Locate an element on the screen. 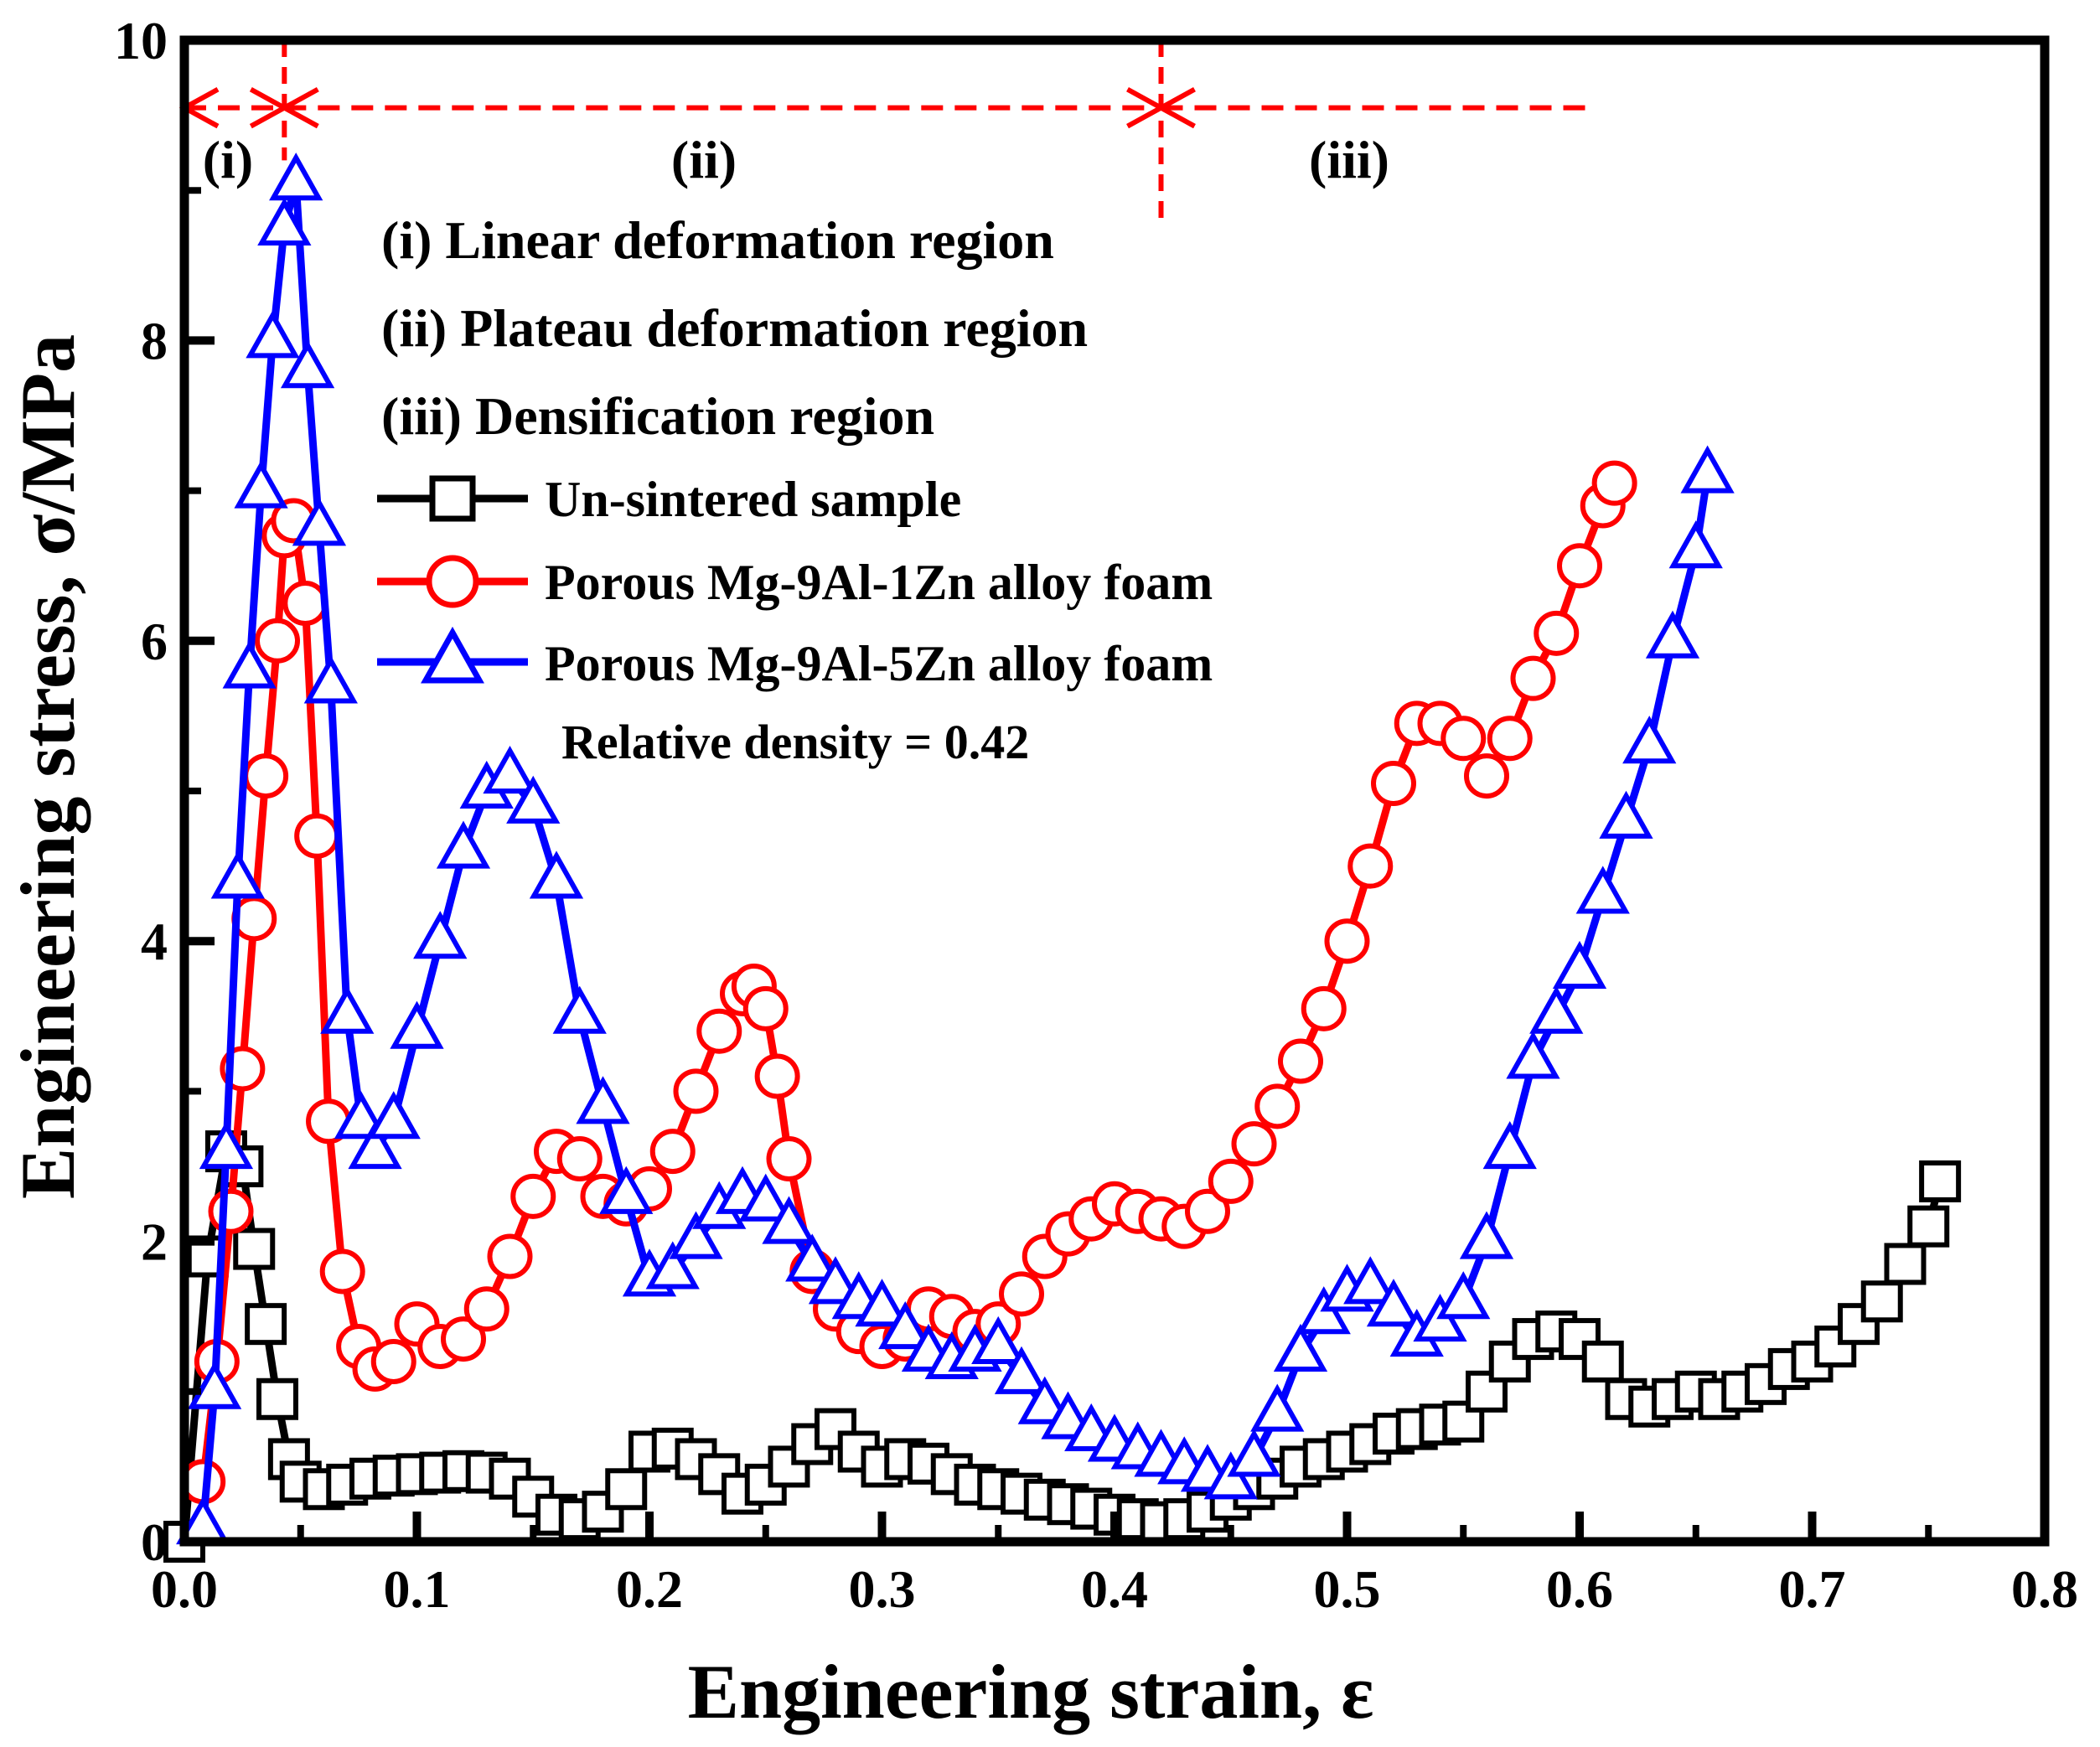 This screenshot has height=1747, width=2100. x-tick-label: 0.8 is located at coordinates (2044, 1589).